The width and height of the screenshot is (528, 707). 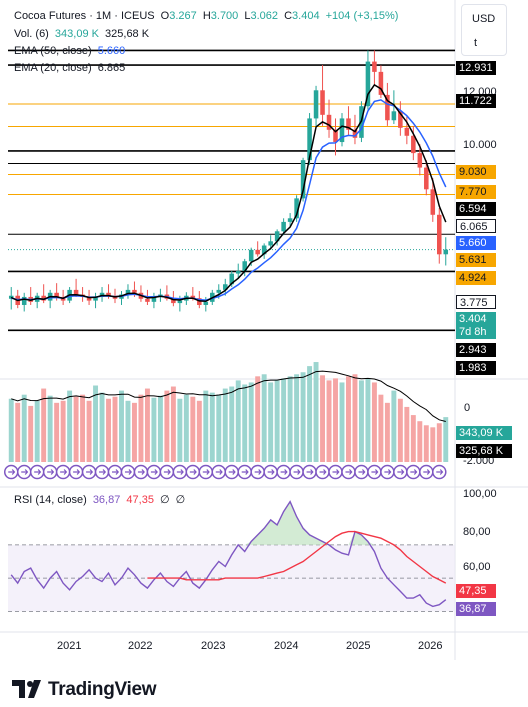 What do you see at coordinates (479, 461) in the screenshot?
I see `volume-tick: -2.000` at bounding box center [479, 461].